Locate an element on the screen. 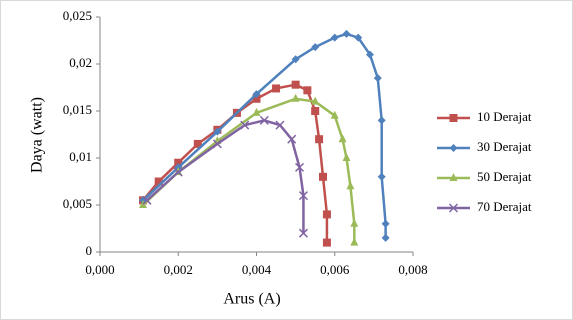 The height and width of the screenshot is (320, 573). y-axis-label: Daya (watt) is located at coordinates (37, 135).